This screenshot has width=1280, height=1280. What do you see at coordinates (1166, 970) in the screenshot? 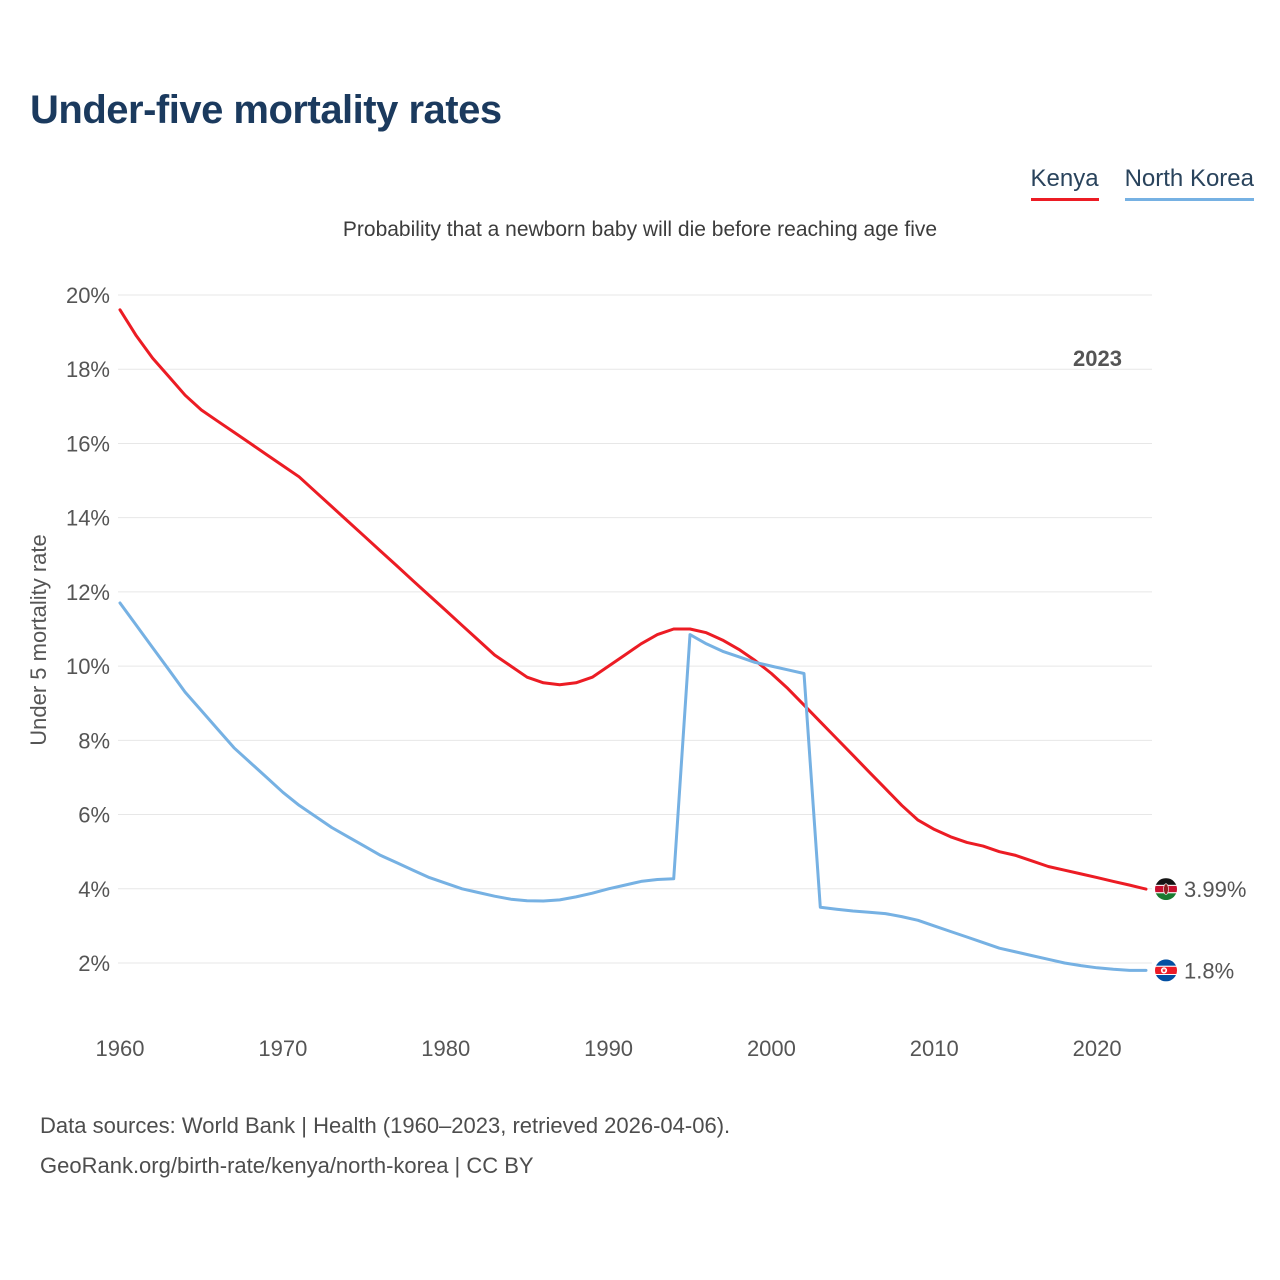
I see `north-korea-flag-icon` at bounding box center [1166, 970].